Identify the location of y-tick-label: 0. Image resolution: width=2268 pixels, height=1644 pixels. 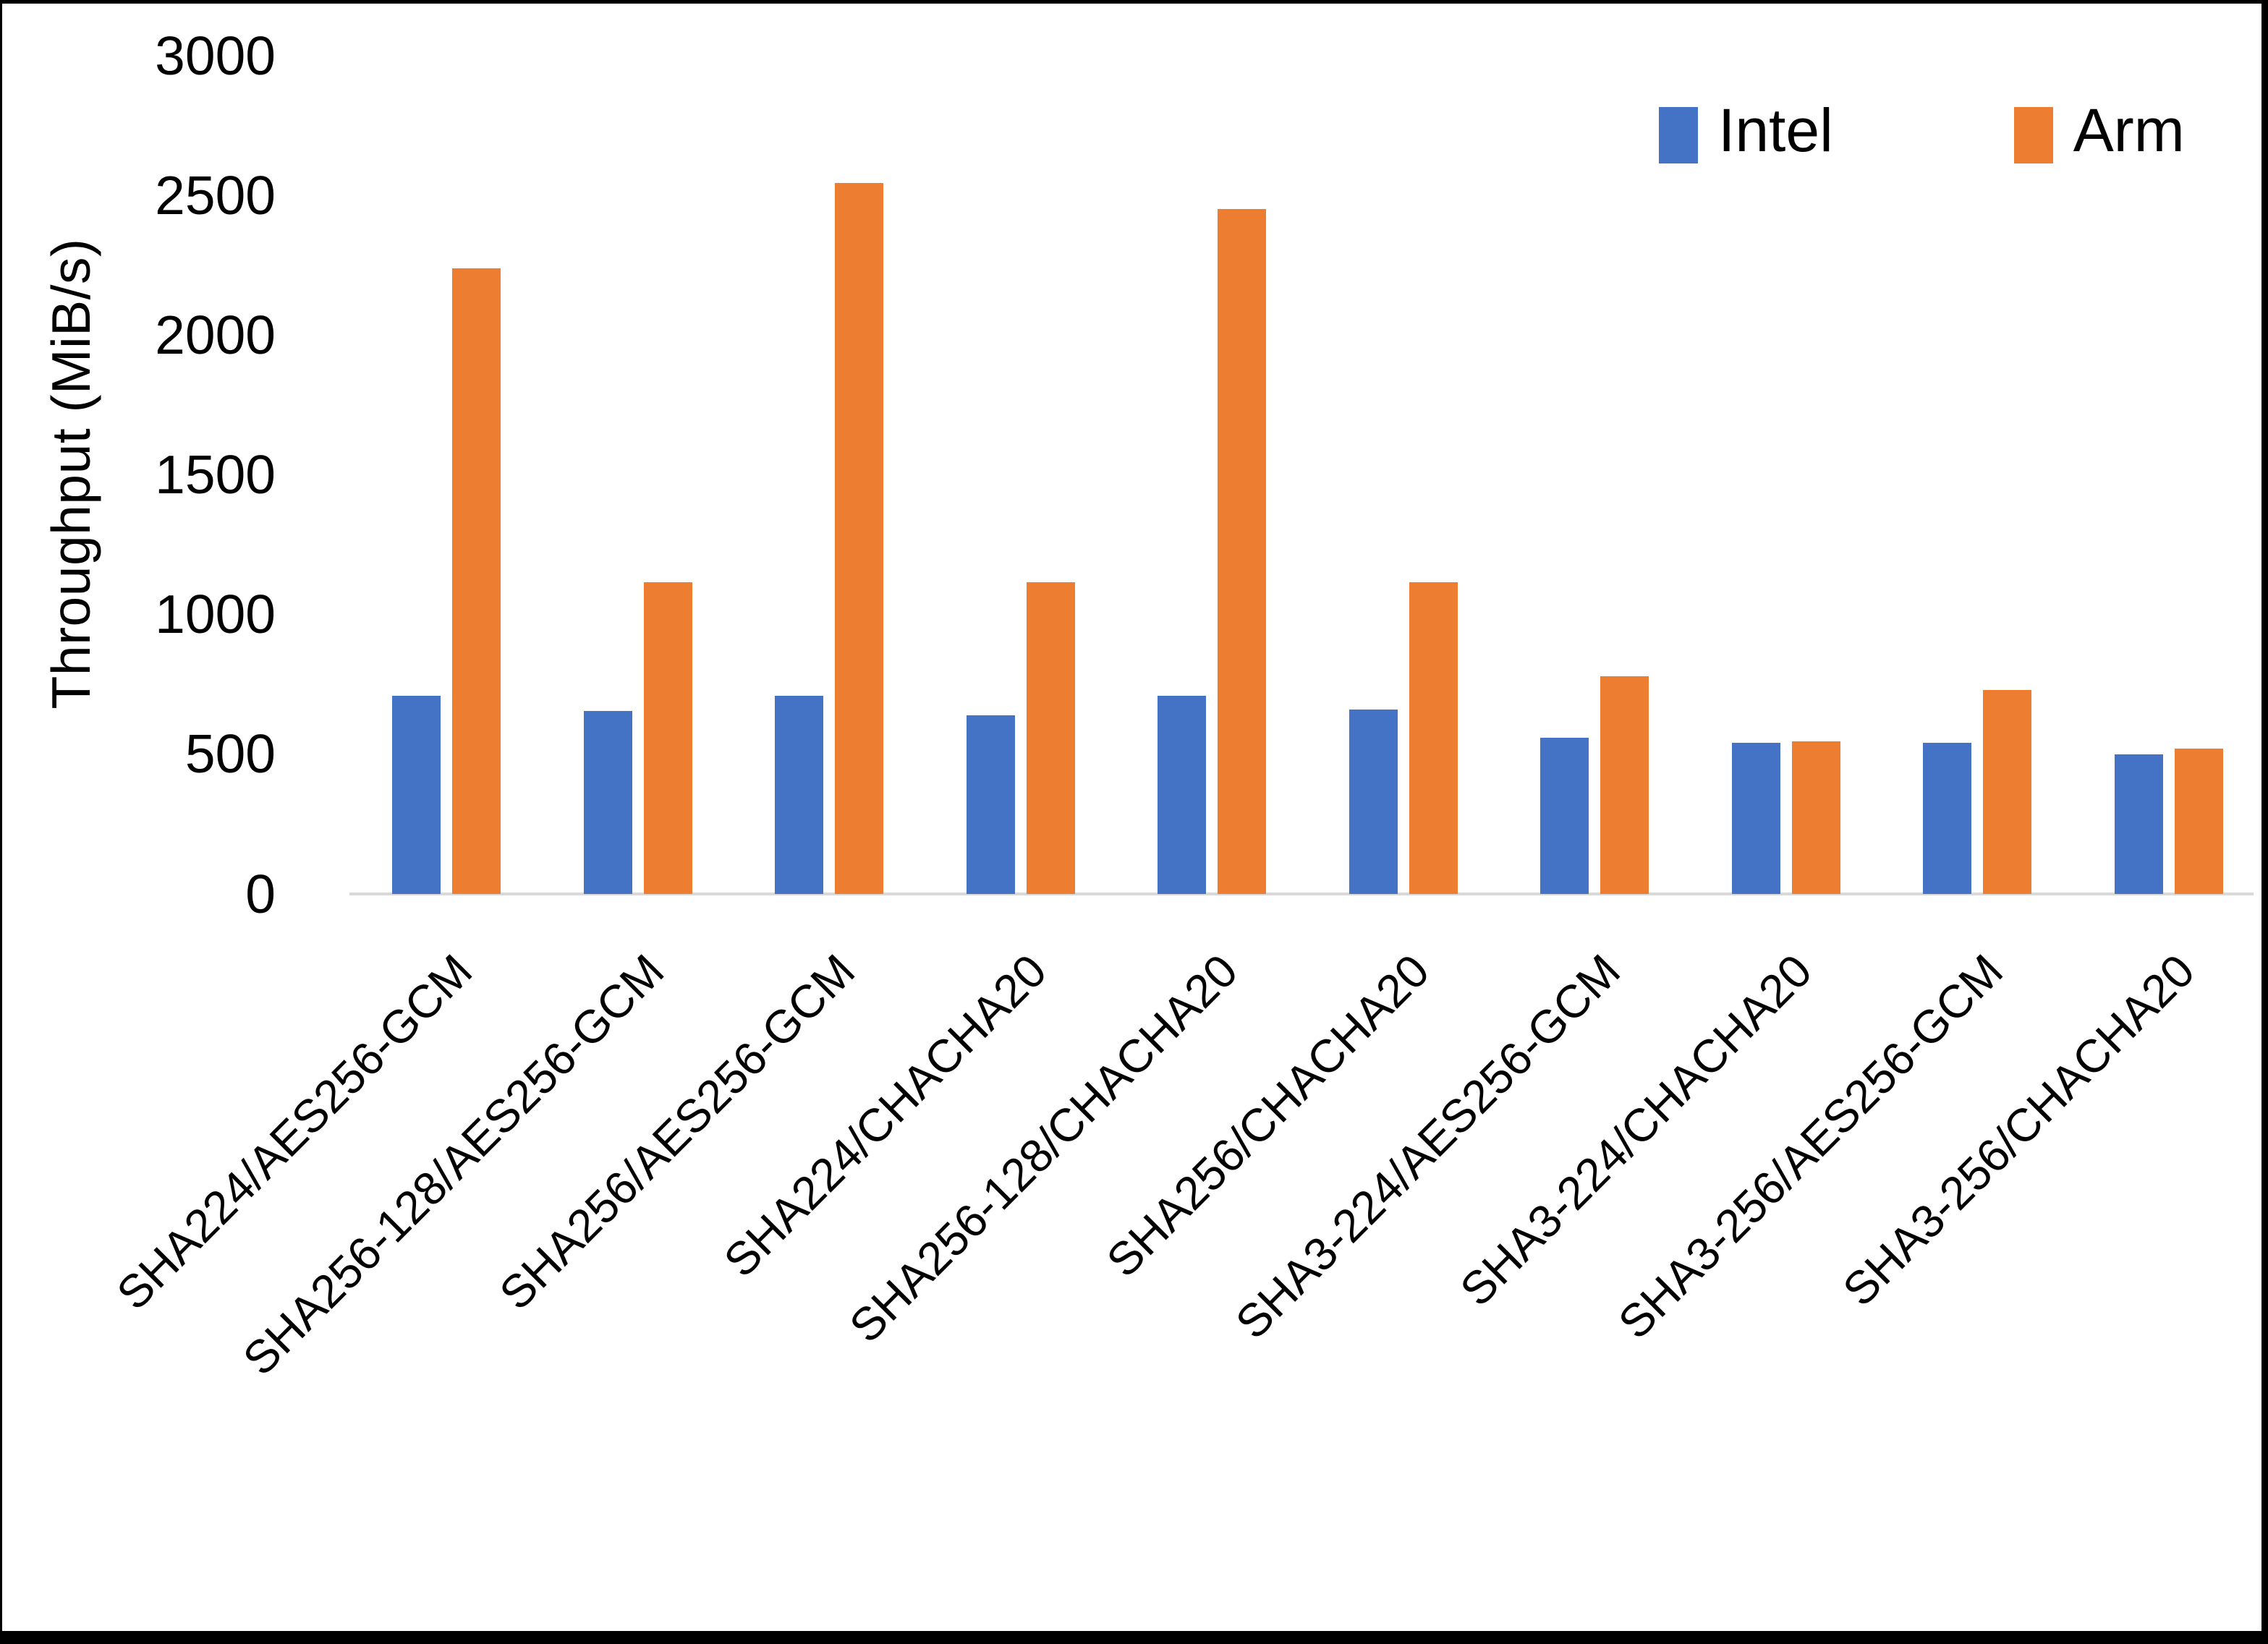
(260, 893).